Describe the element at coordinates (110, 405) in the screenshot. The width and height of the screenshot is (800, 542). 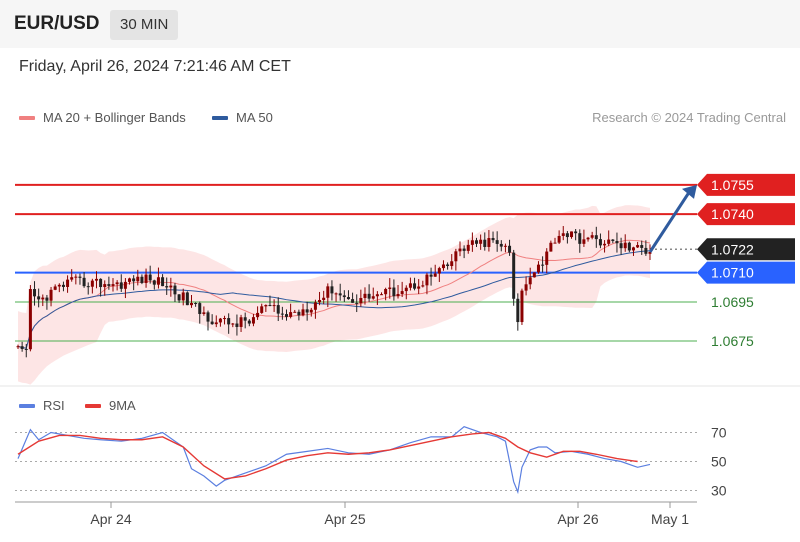
I see `legend-9ma: 9MA` at that location.